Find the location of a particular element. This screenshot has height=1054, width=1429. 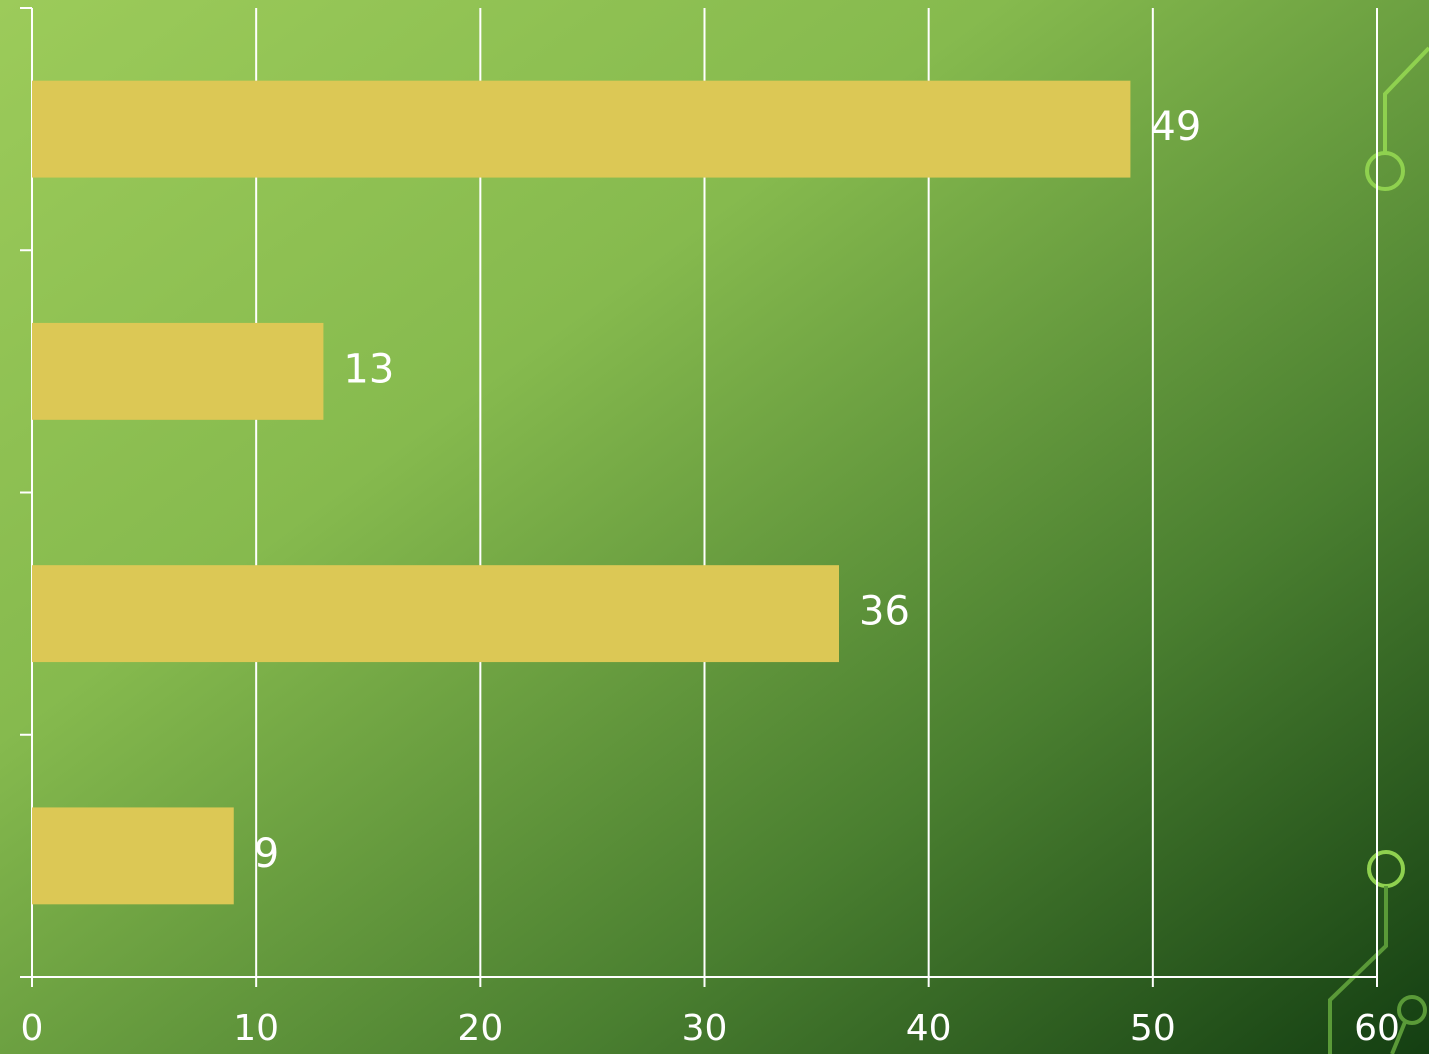

x-tick-label: 20 is located at coordinates (480, 1028).